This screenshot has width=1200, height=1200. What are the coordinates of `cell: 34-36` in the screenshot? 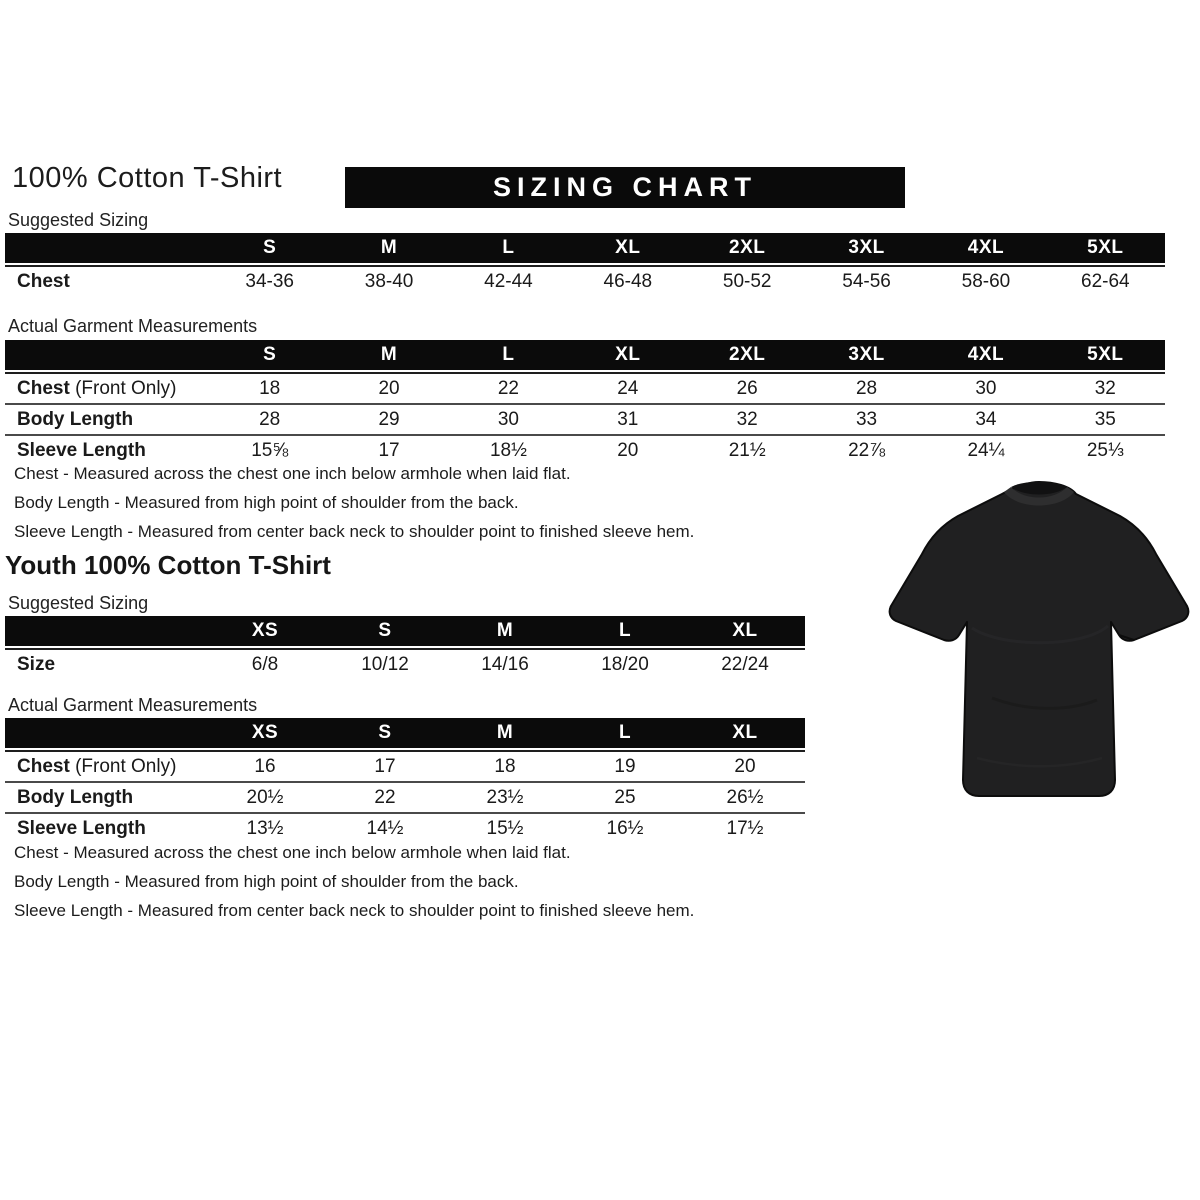 It's located at (269, 281).